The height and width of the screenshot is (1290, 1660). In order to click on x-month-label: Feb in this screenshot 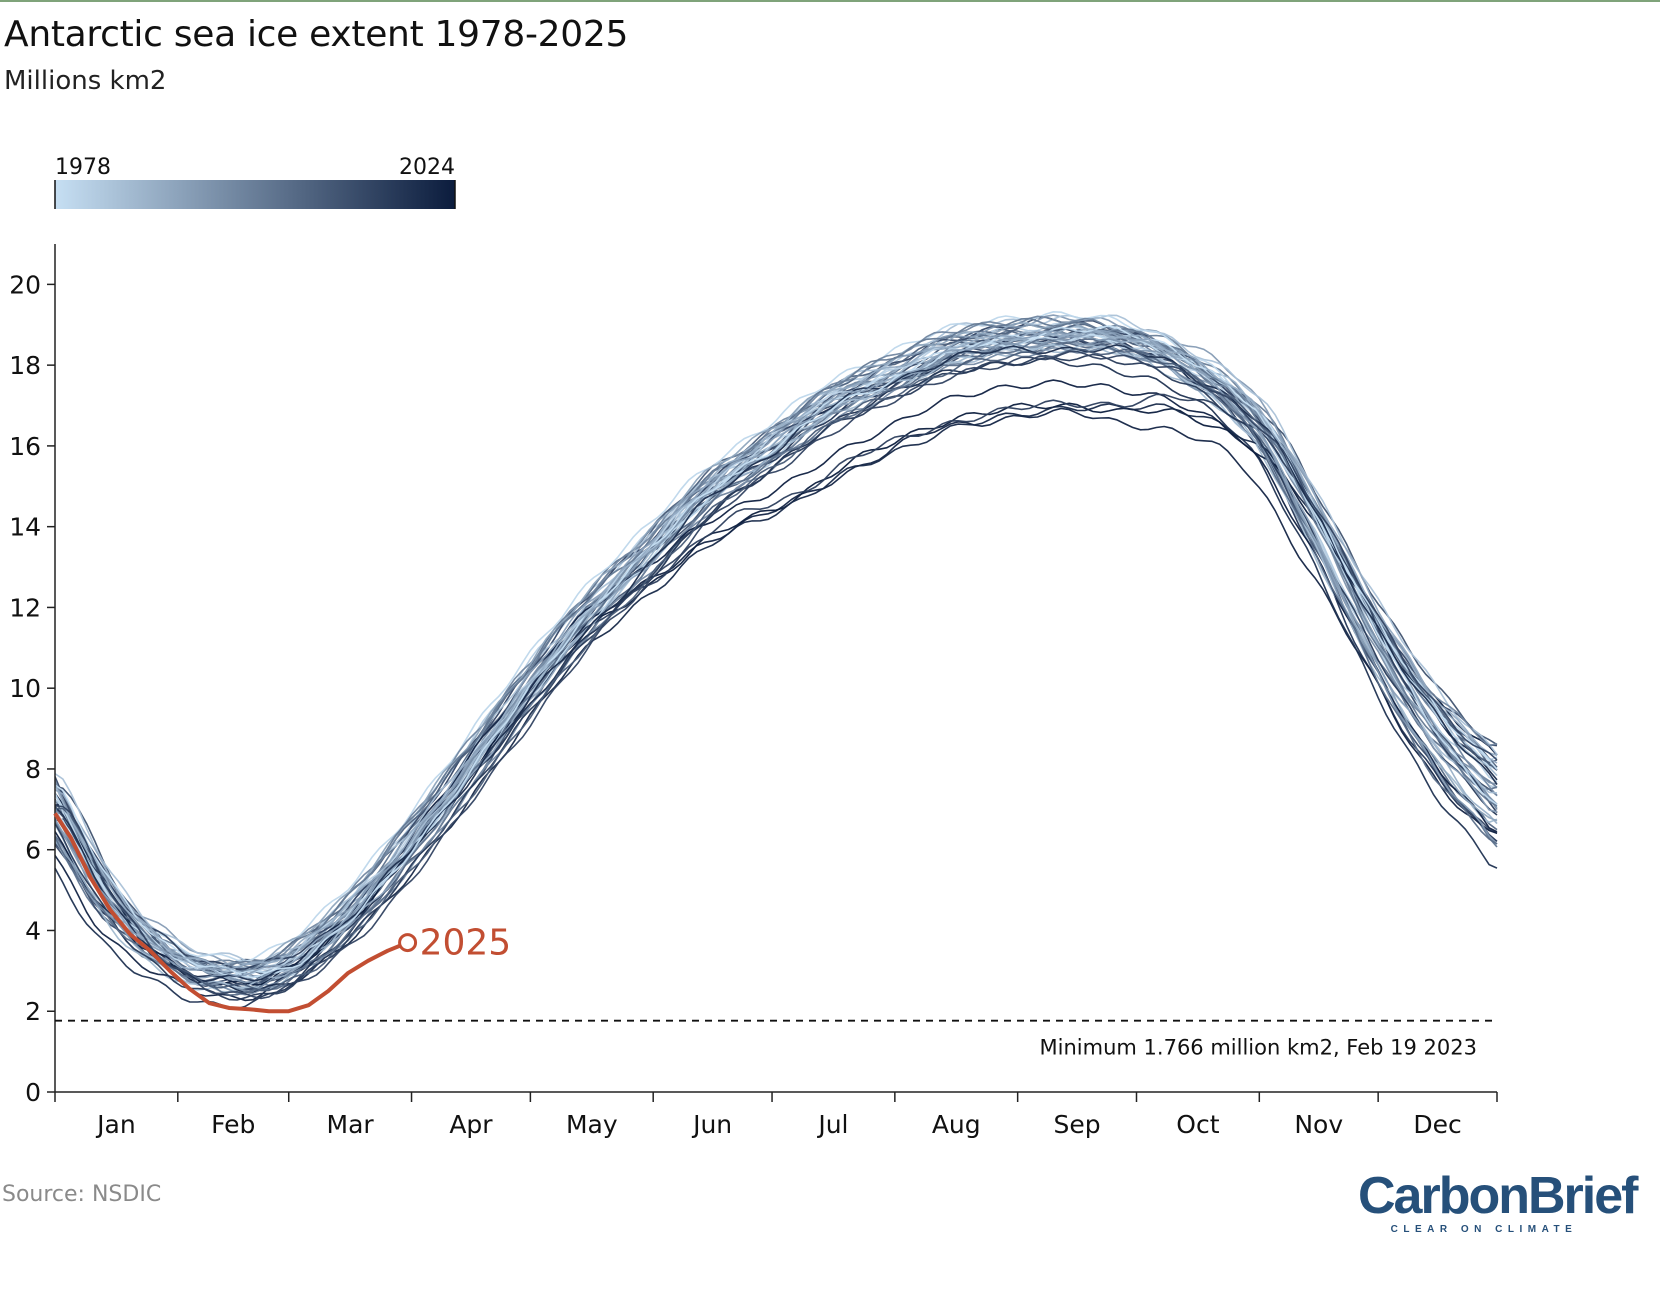, I will do `click(233, 1124)`.